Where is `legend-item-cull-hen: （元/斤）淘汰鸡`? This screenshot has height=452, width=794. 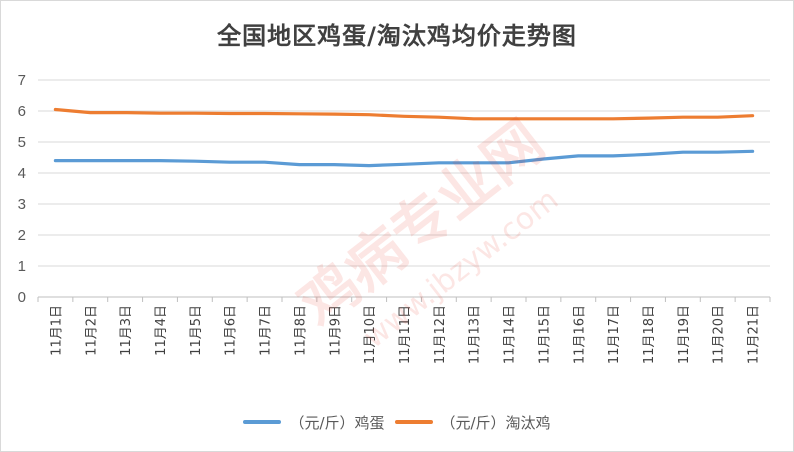
legend-item-cull-hen: （元/斤）淘汰鸡 is located at coordinates (472, 422).